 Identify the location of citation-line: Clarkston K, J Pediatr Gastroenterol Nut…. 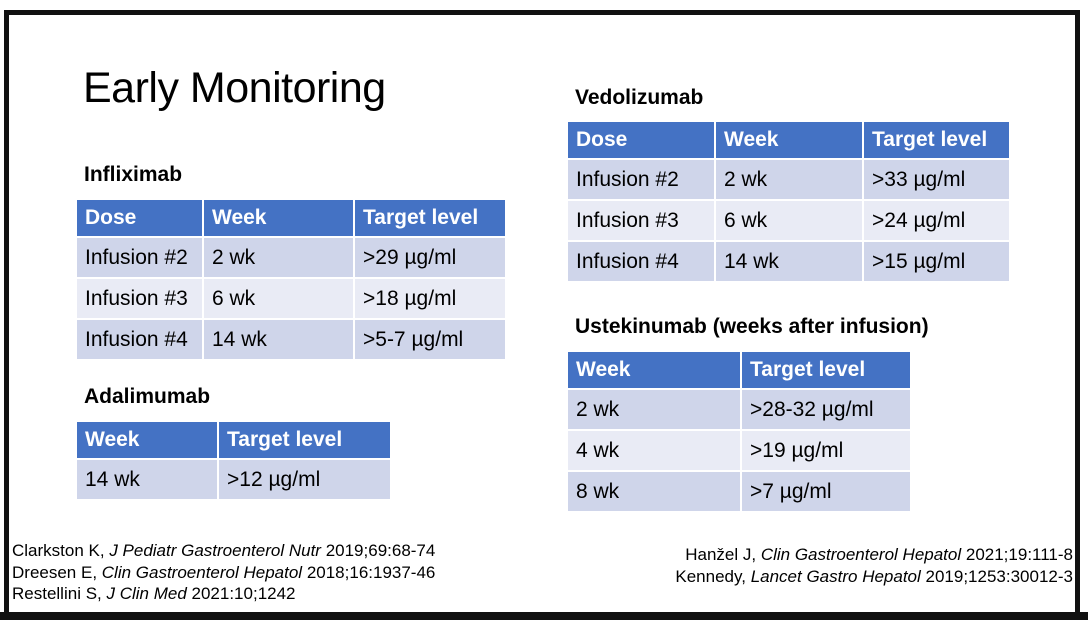
(223, 551).